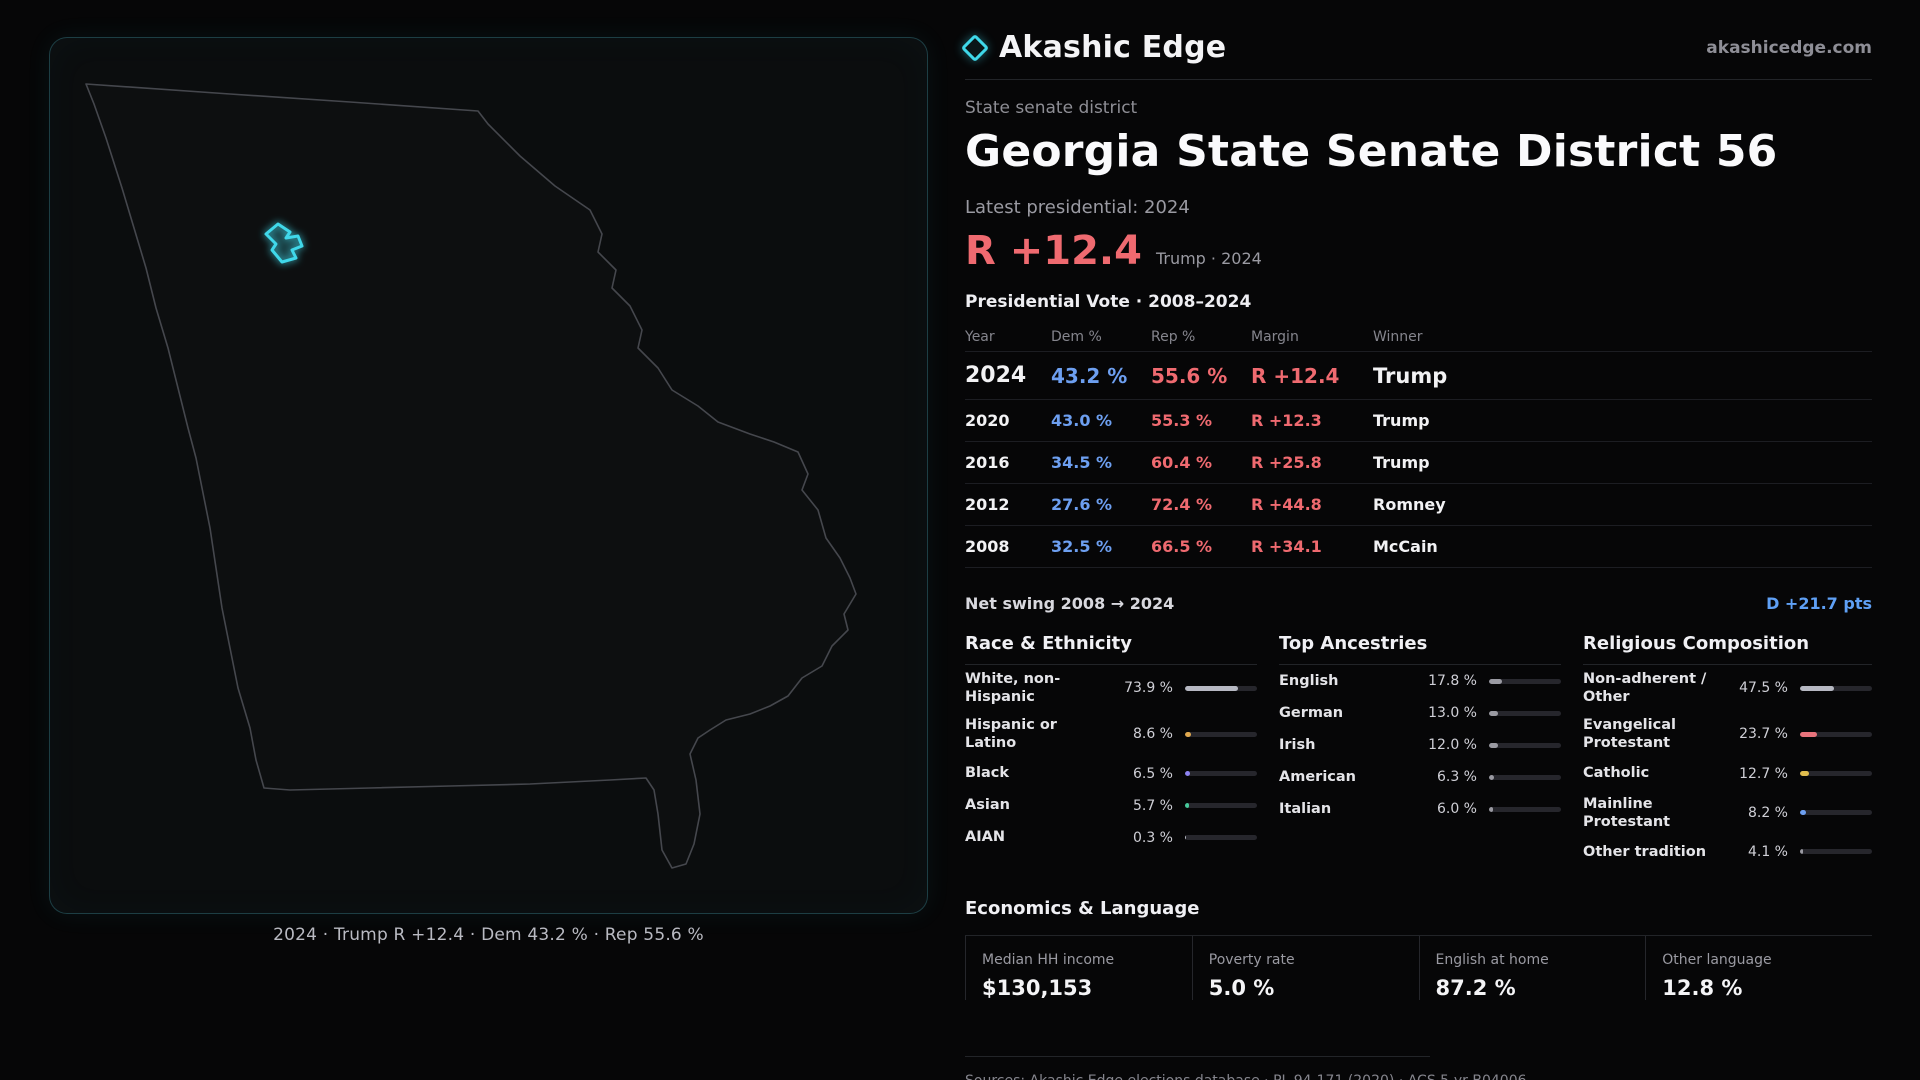 The width and height of the screenshot is (1920, 1080). What do you see at coordinates (1702, 987) in the screenshot?
I see `stat-value: 12.8 %` at bounding box center [1702, 987].